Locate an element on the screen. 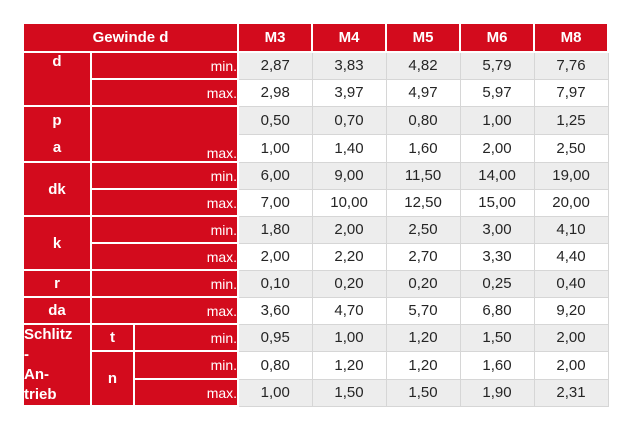 Image resolution: width=643 pixels, height=446 pixels. value-cell: 6,00 is located at coordinates (275, 175).